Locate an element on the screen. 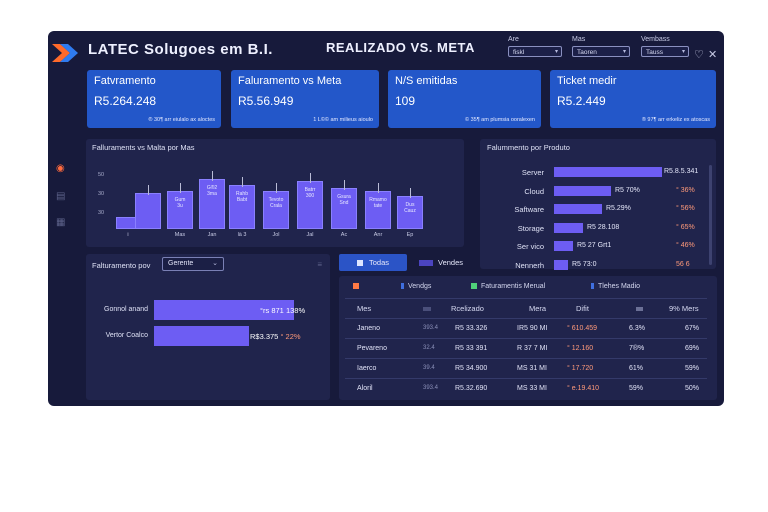 The image size is (768, 512). menu-icon: ≡ is located at coordinates (319, 264).